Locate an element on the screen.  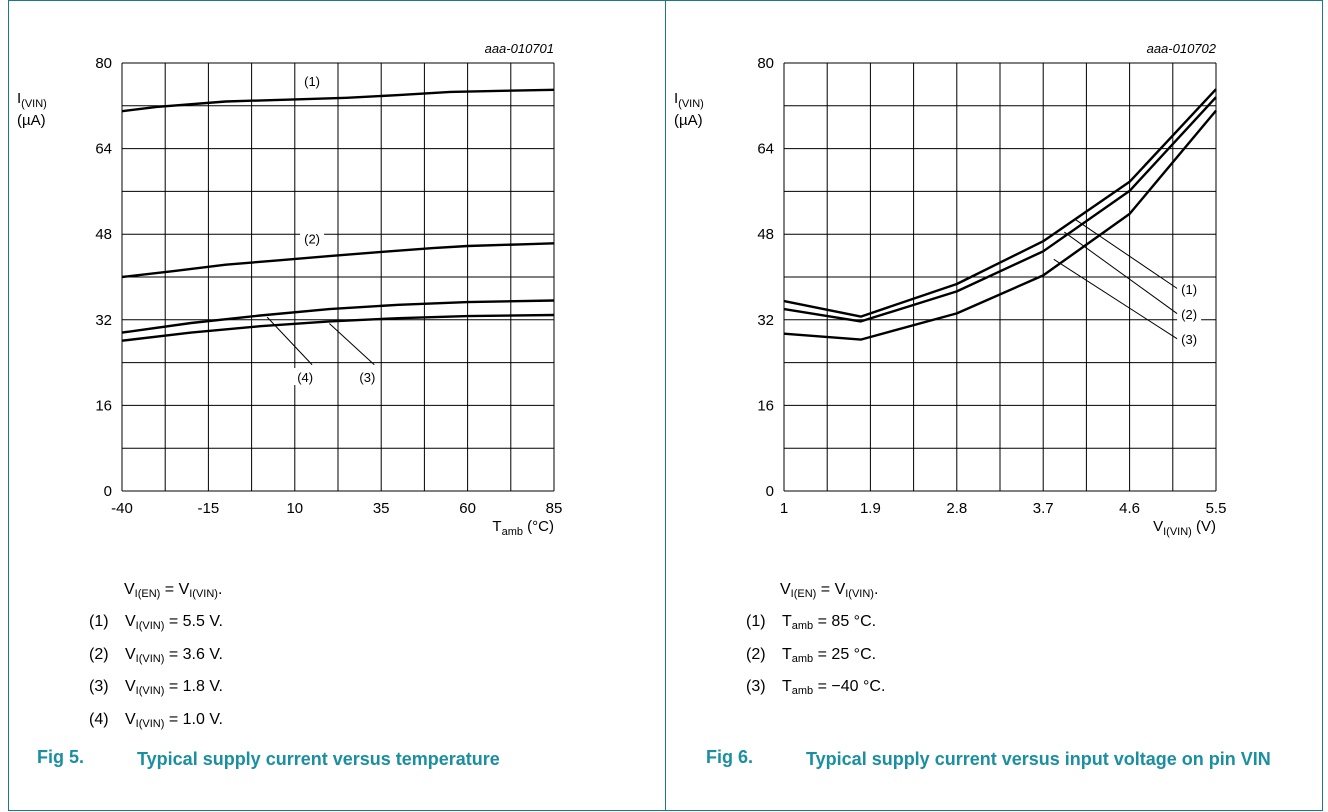
series-label: (4) is located at coordinates (305, 377).